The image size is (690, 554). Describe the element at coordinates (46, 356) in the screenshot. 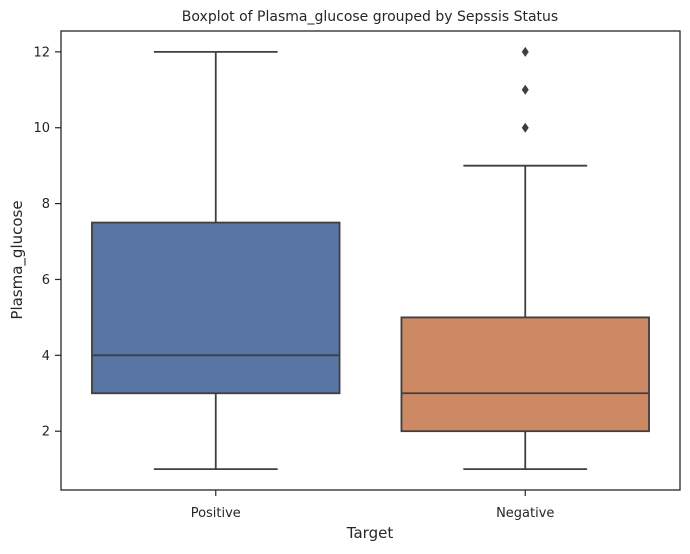

I see `y-tick-label: 4` at that location.